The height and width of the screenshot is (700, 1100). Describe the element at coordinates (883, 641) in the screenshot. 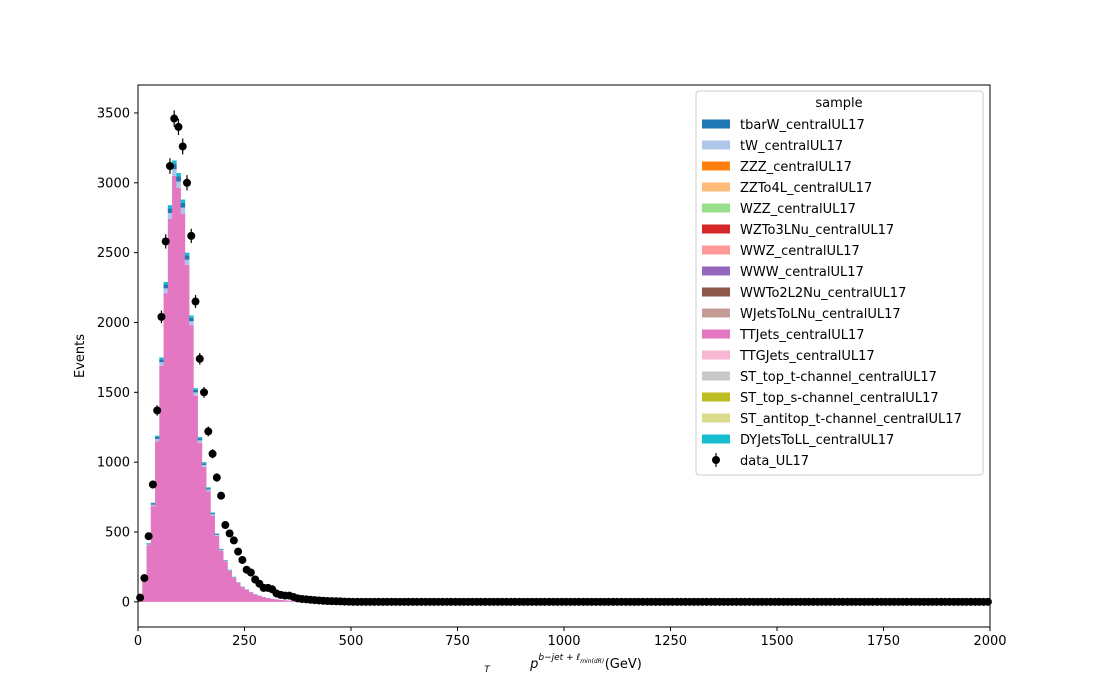

I see `x-tick-label: 1750` at that location.